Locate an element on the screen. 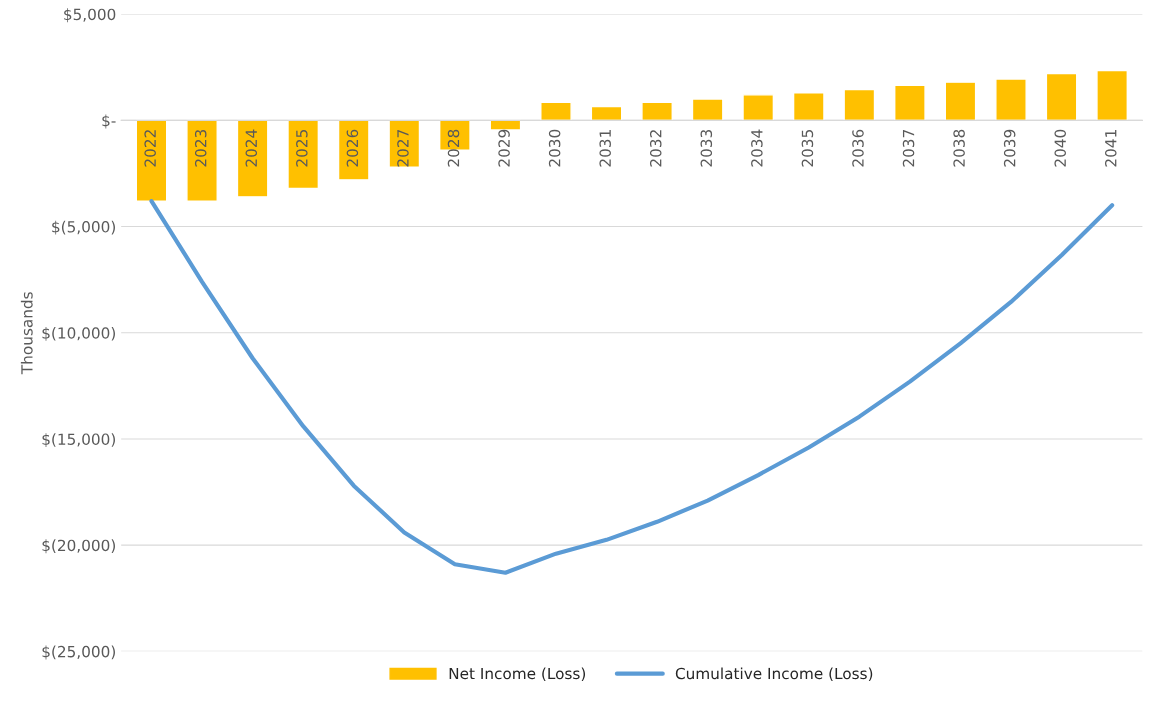 The width and height of the screenshot is (1154, 708). x-tick-label: 2030 is located at coordinates (554, 148).